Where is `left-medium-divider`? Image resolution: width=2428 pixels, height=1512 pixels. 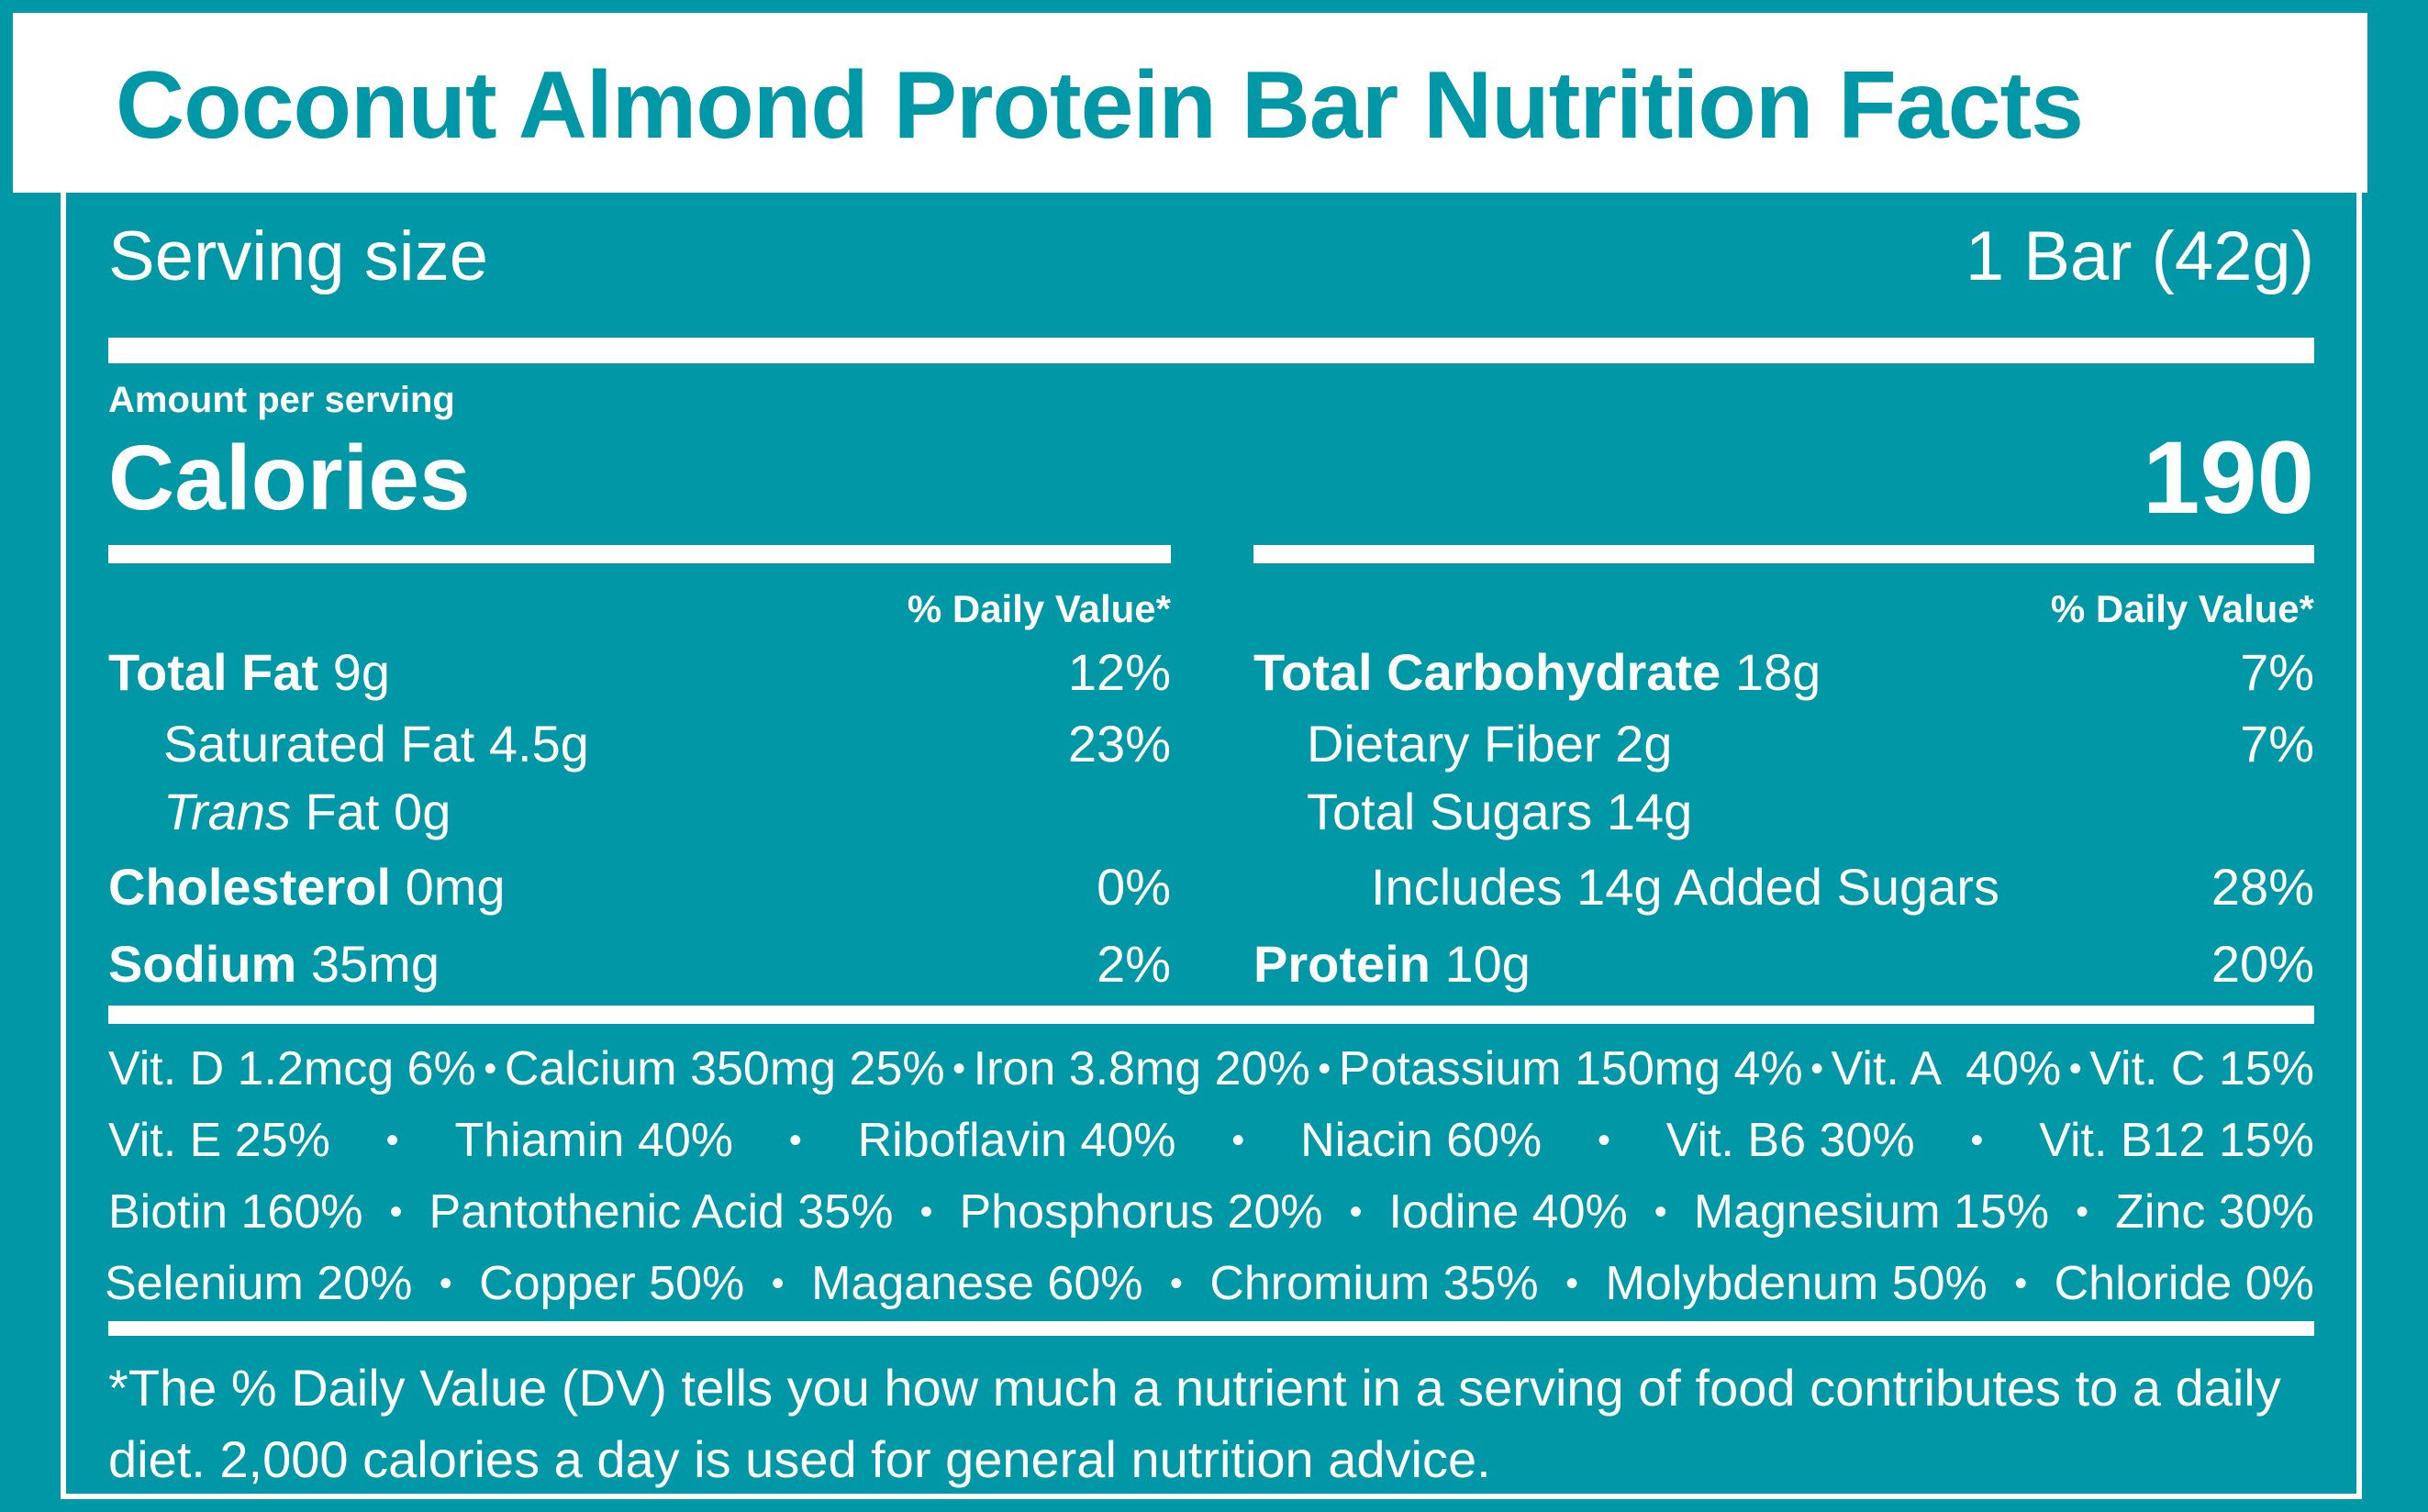
left-medium-divider is located at coordinates (639, 554).